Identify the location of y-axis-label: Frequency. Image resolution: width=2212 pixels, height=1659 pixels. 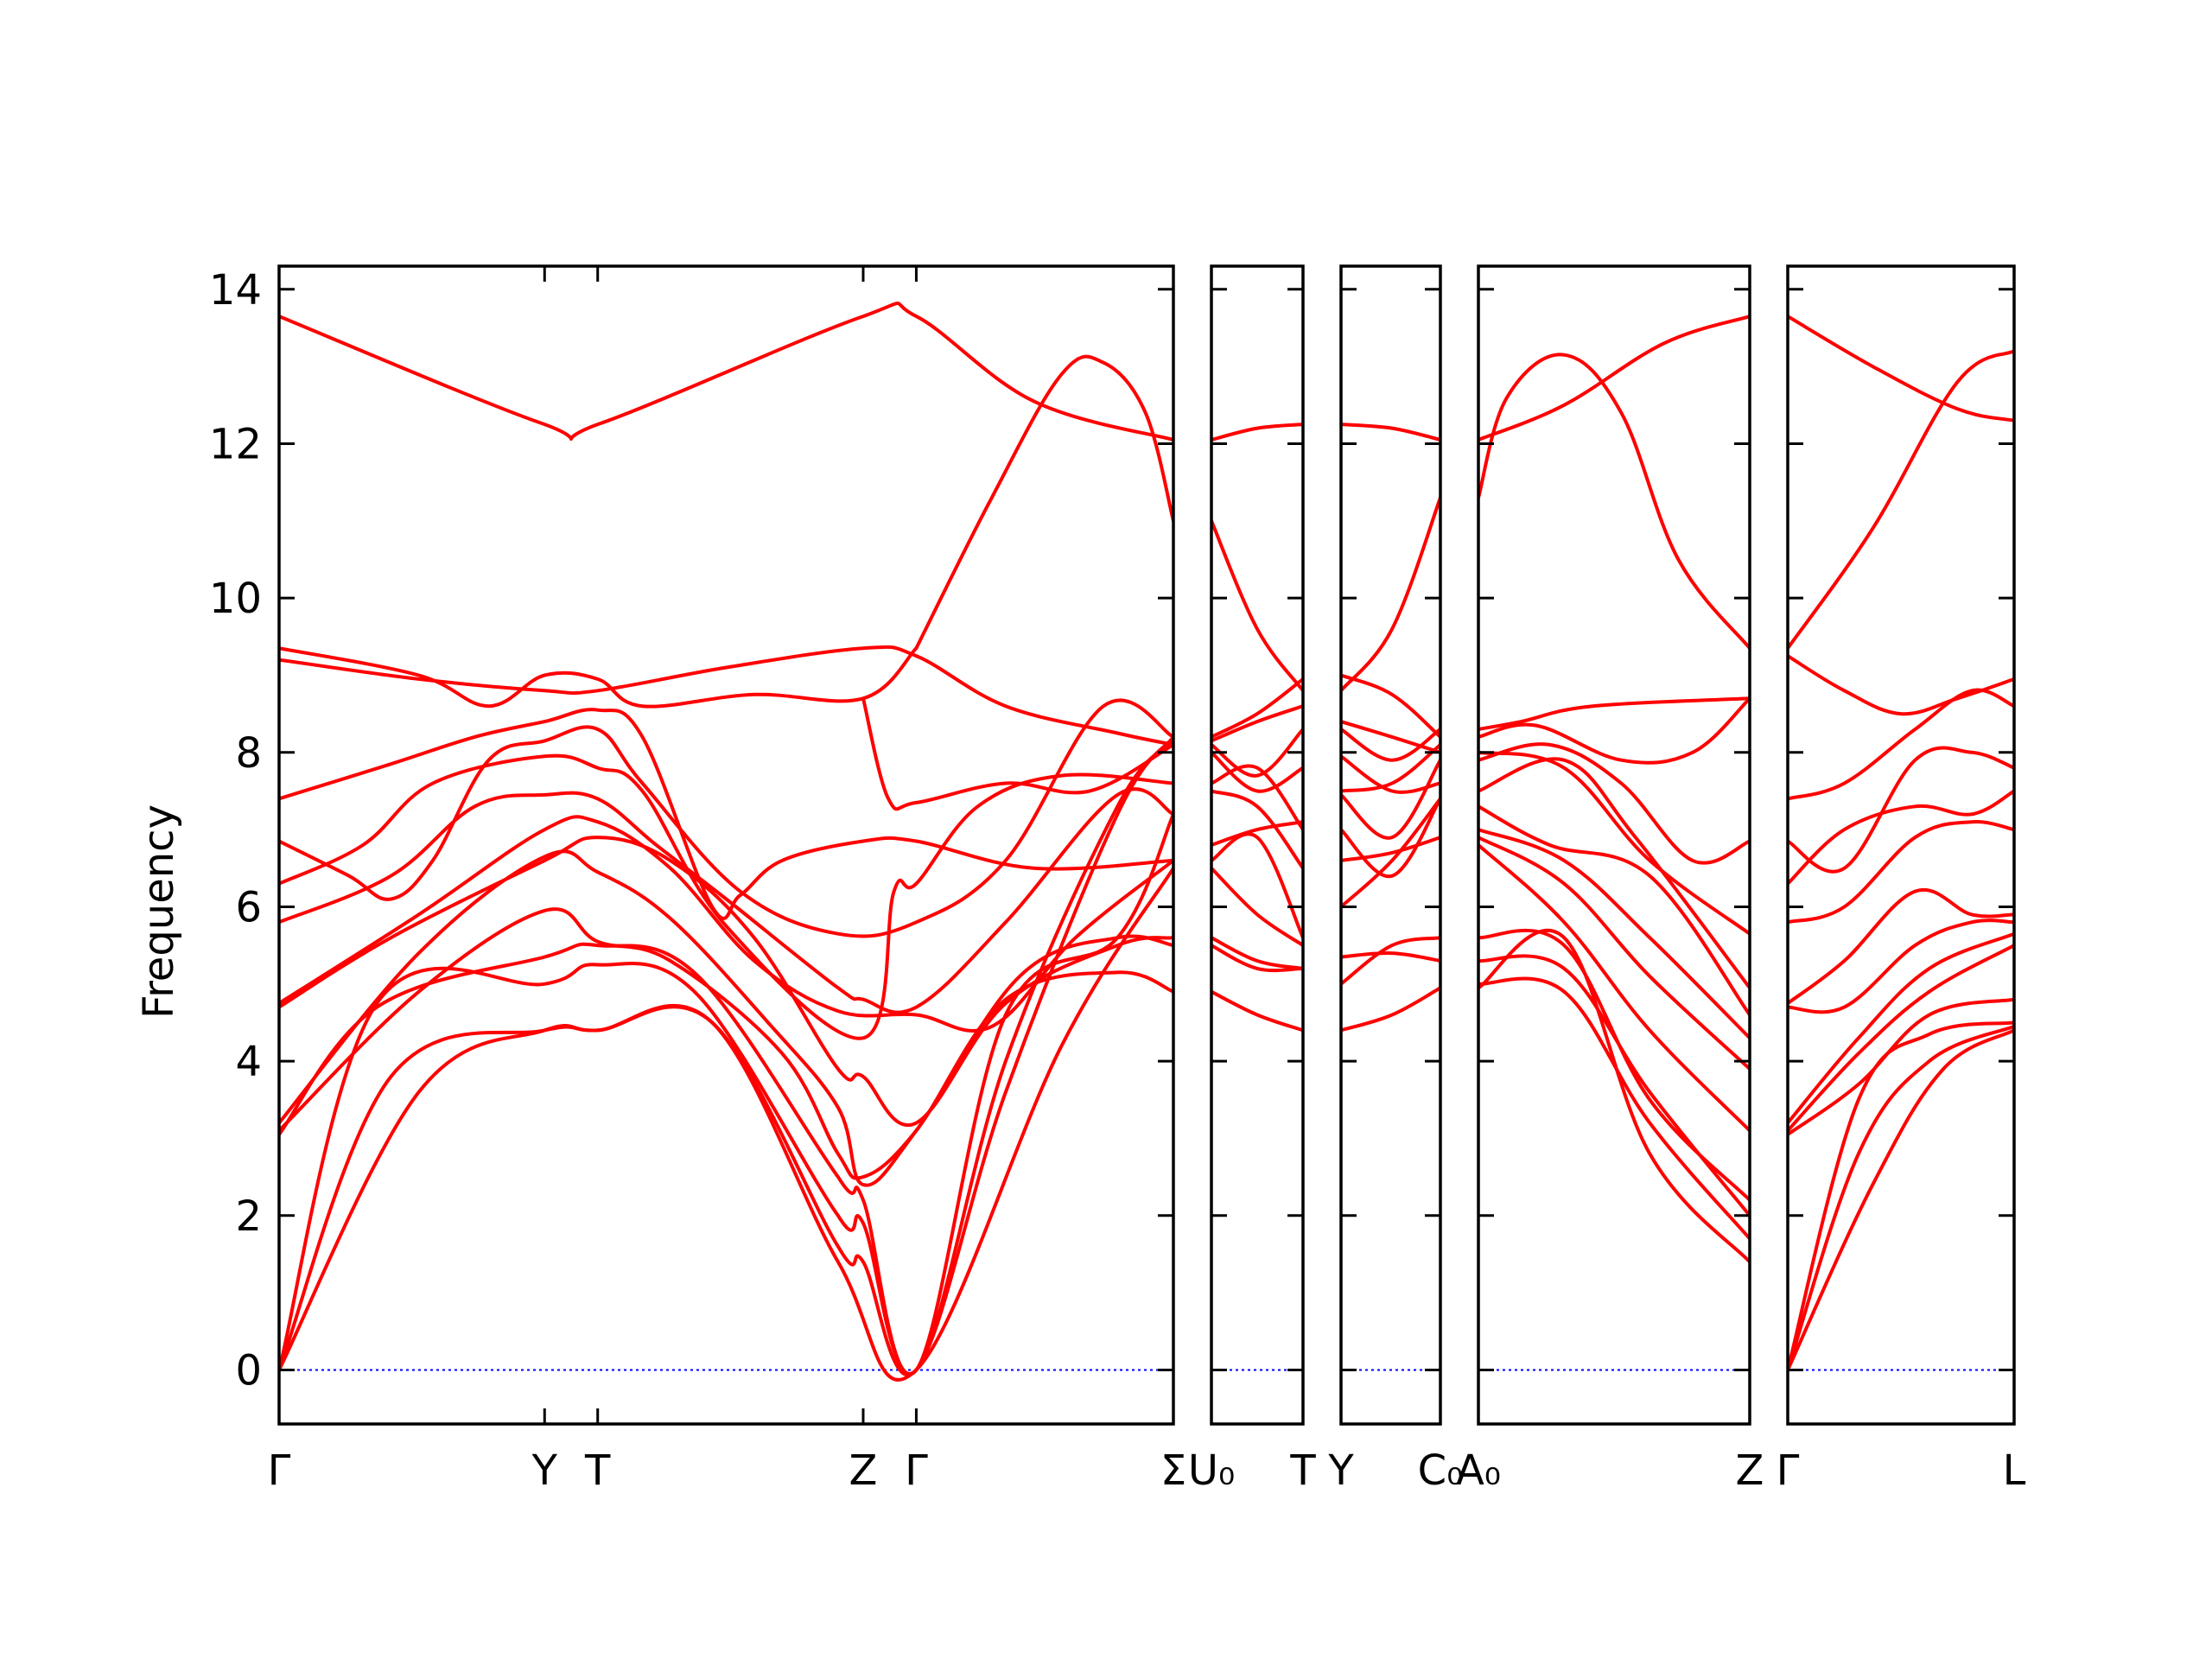
(159, 911).